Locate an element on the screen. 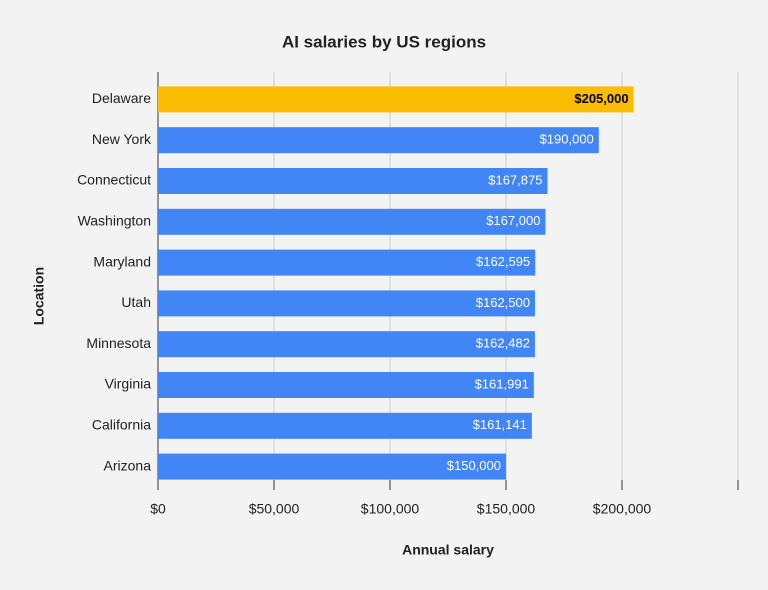 This screenshot has width=768, height=590. x-tick-label: $0 is located at coordinates (158, 509).